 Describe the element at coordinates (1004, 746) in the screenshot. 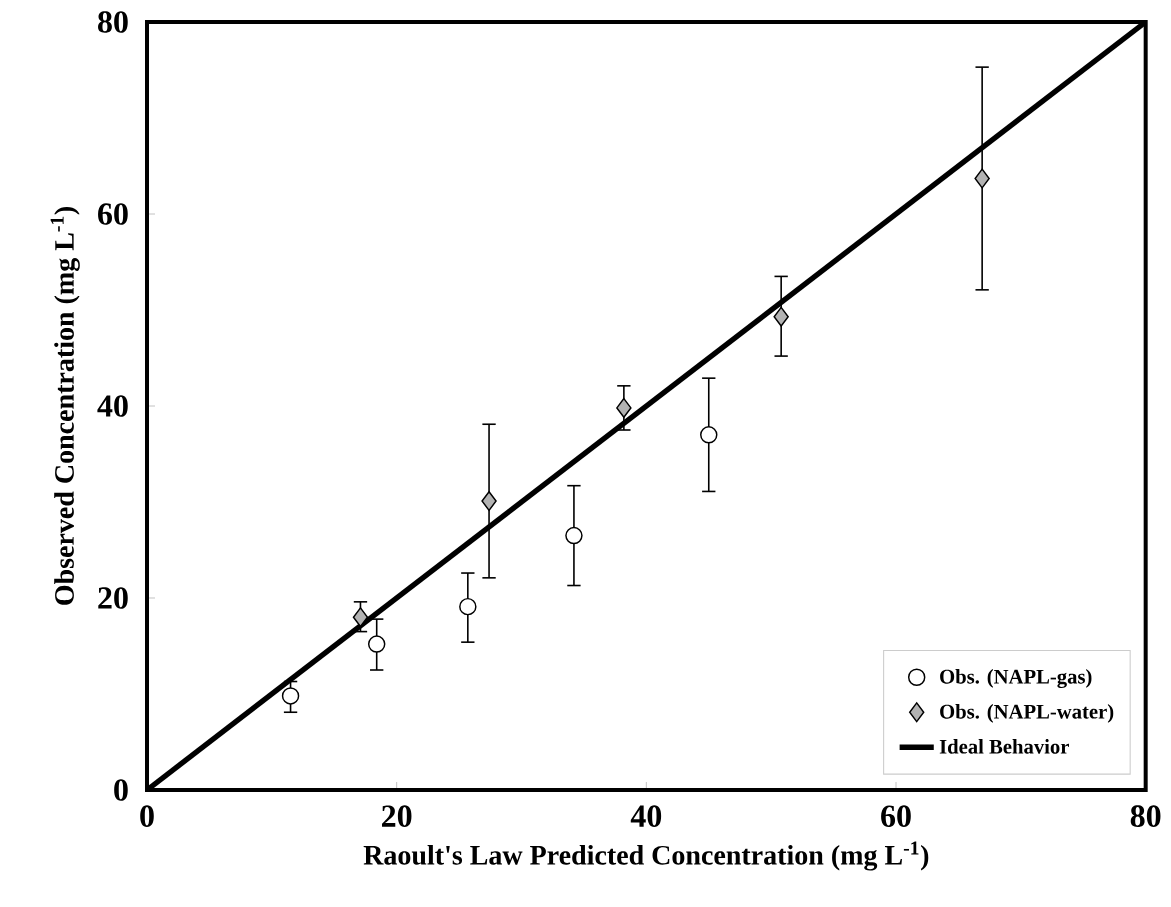

I see `legend-label: Ideal Behavior` at that location.